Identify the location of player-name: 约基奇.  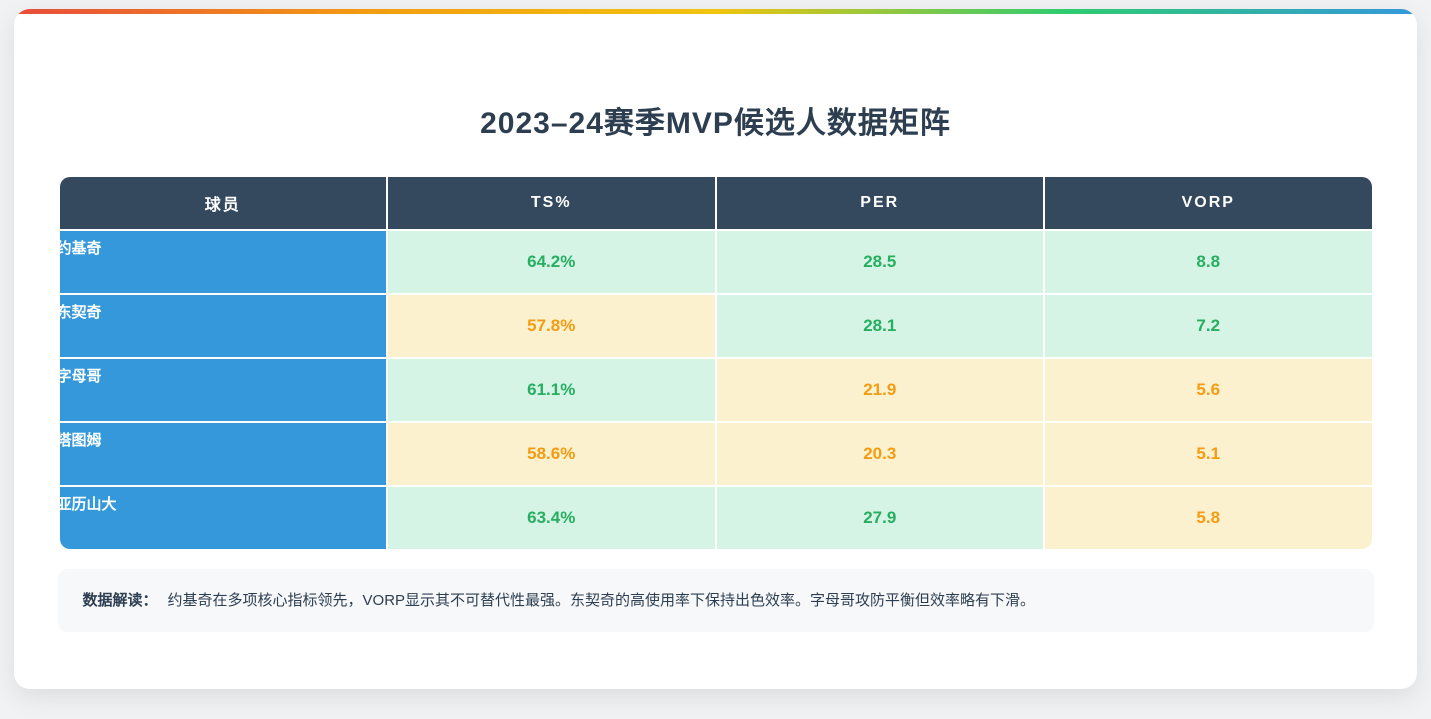
(79, 248).